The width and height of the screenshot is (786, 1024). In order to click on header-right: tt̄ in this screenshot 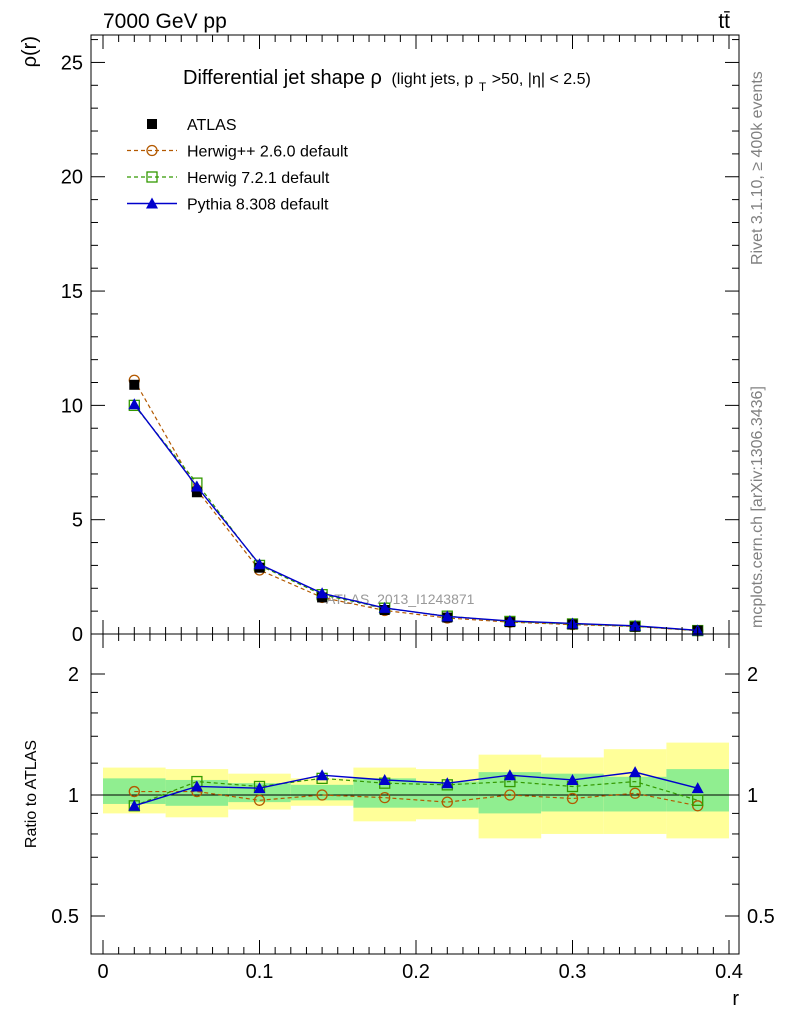, I will do `click(724, 21)`.